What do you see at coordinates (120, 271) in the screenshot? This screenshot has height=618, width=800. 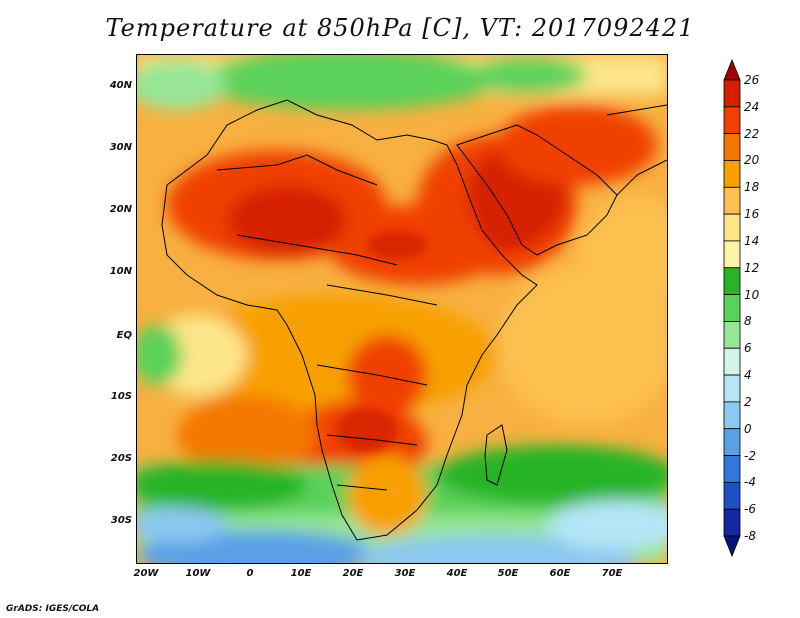 I see `lat-tick-10n: 10N` at bounding box center [120, 271].